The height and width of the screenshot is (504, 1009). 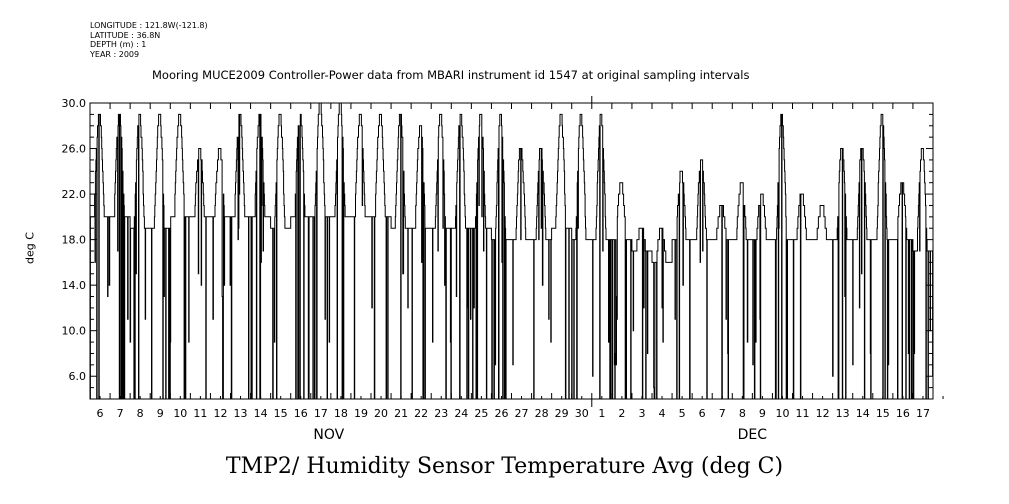 I want to click on x-tick-label: 20, so click(x=381, y=413).